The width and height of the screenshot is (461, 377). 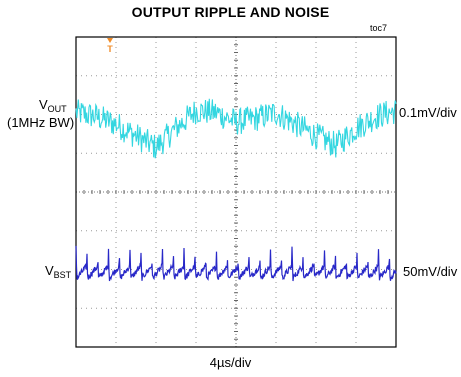 I want to click on x-axis-label: 4µs/div, so click(x=230, y=362).